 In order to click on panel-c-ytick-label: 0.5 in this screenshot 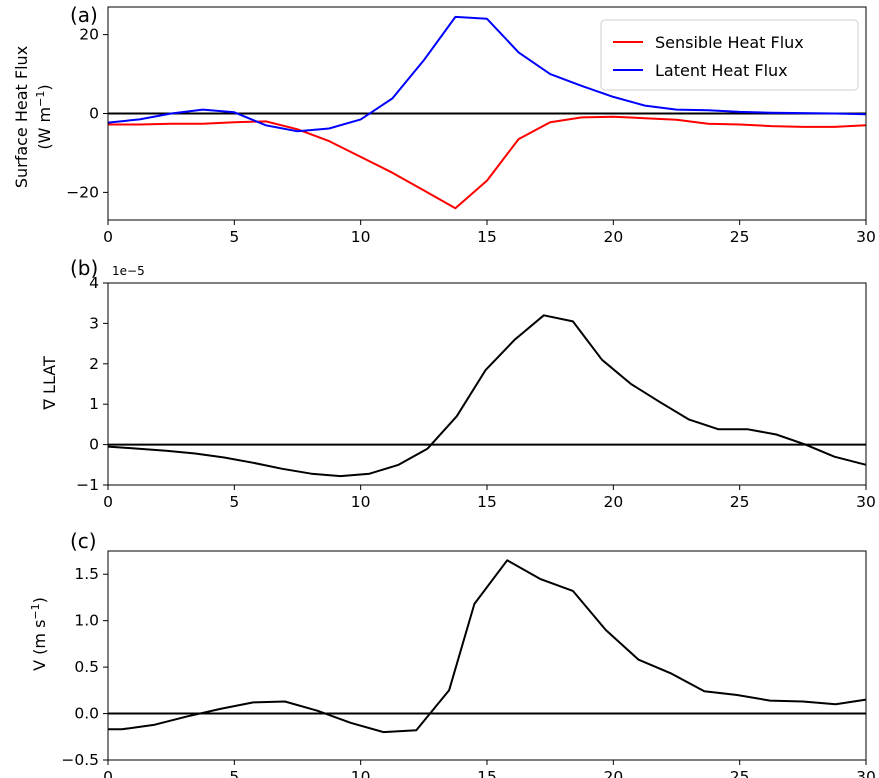, I will do `click(86, 667)`.